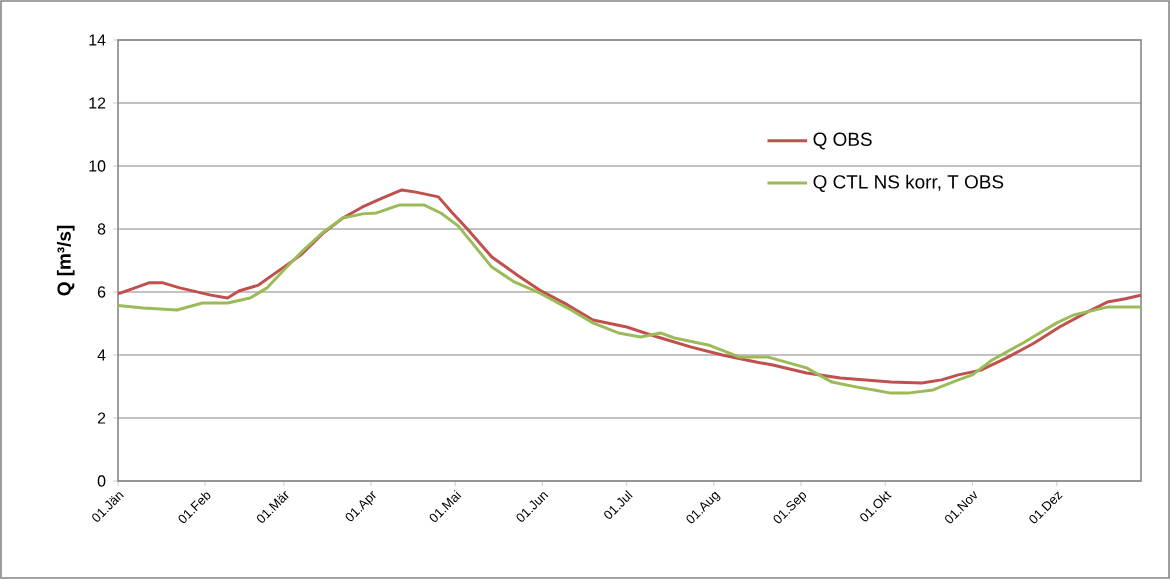  Describe the element at coordinates (97, 40) in the screenshot. I see `y-tick-label: 14` at that location.